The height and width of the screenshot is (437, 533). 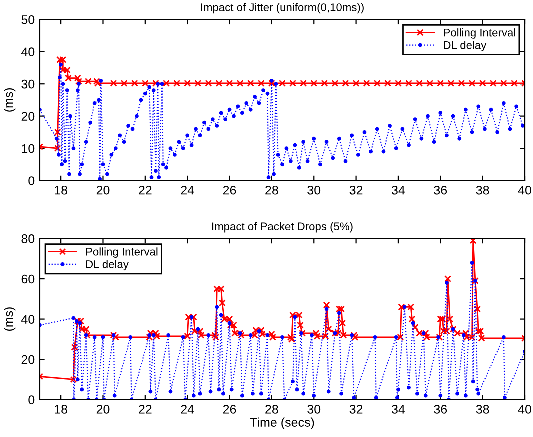 I want to click on chart-title: Impact of Jitter (uniform(0,10ms)), so click(x=282, y=8).